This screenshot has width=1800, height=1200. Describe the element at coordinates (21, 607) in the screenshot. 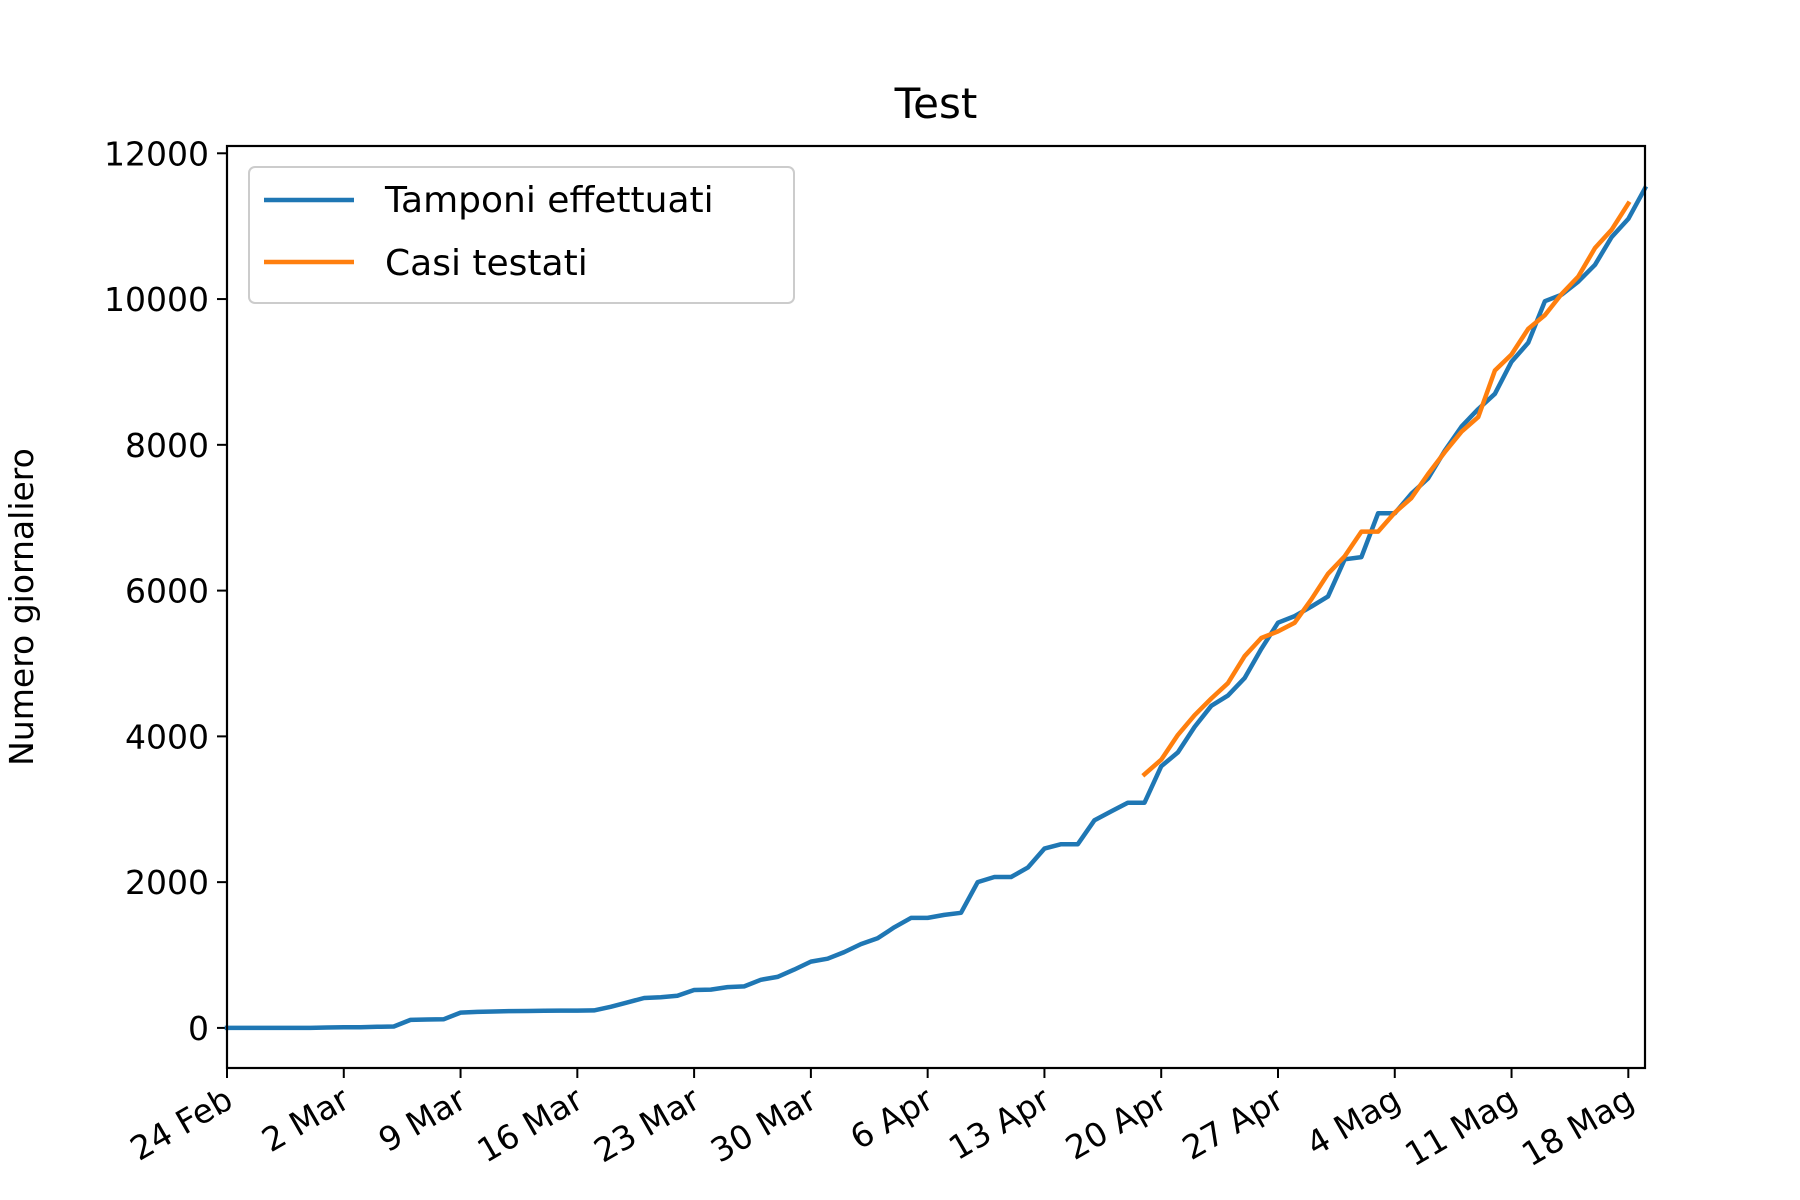

I see `y-axis-label: Numero giornaliero` at that location.